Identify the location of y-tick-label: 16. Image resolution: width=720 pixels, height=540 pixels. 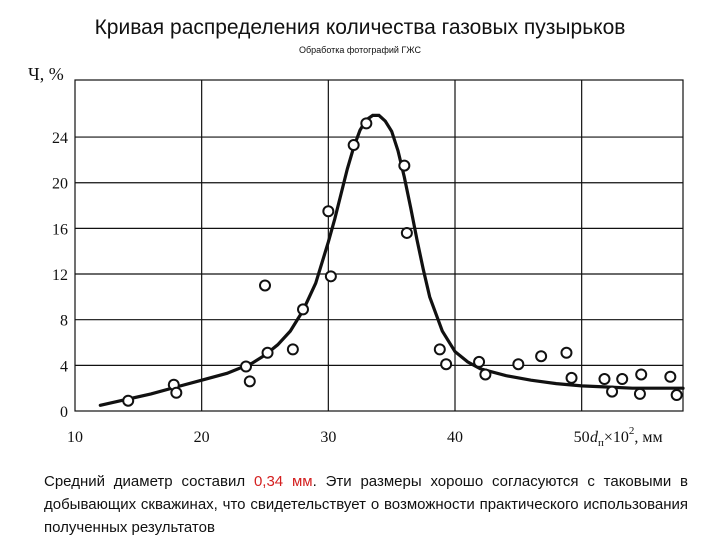
(60, 229).